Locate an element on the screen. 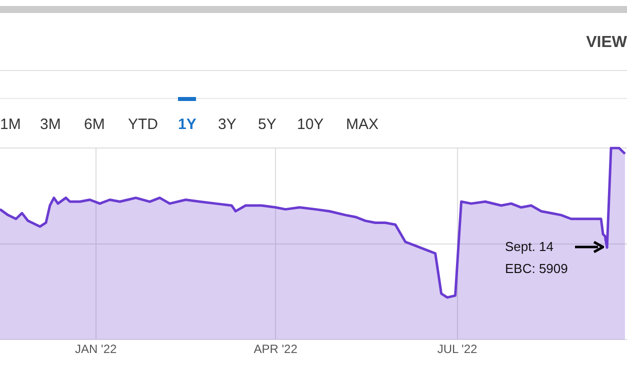  annotation: Sept. 14 EBC: 5909 is located at coordinates (536, 258).